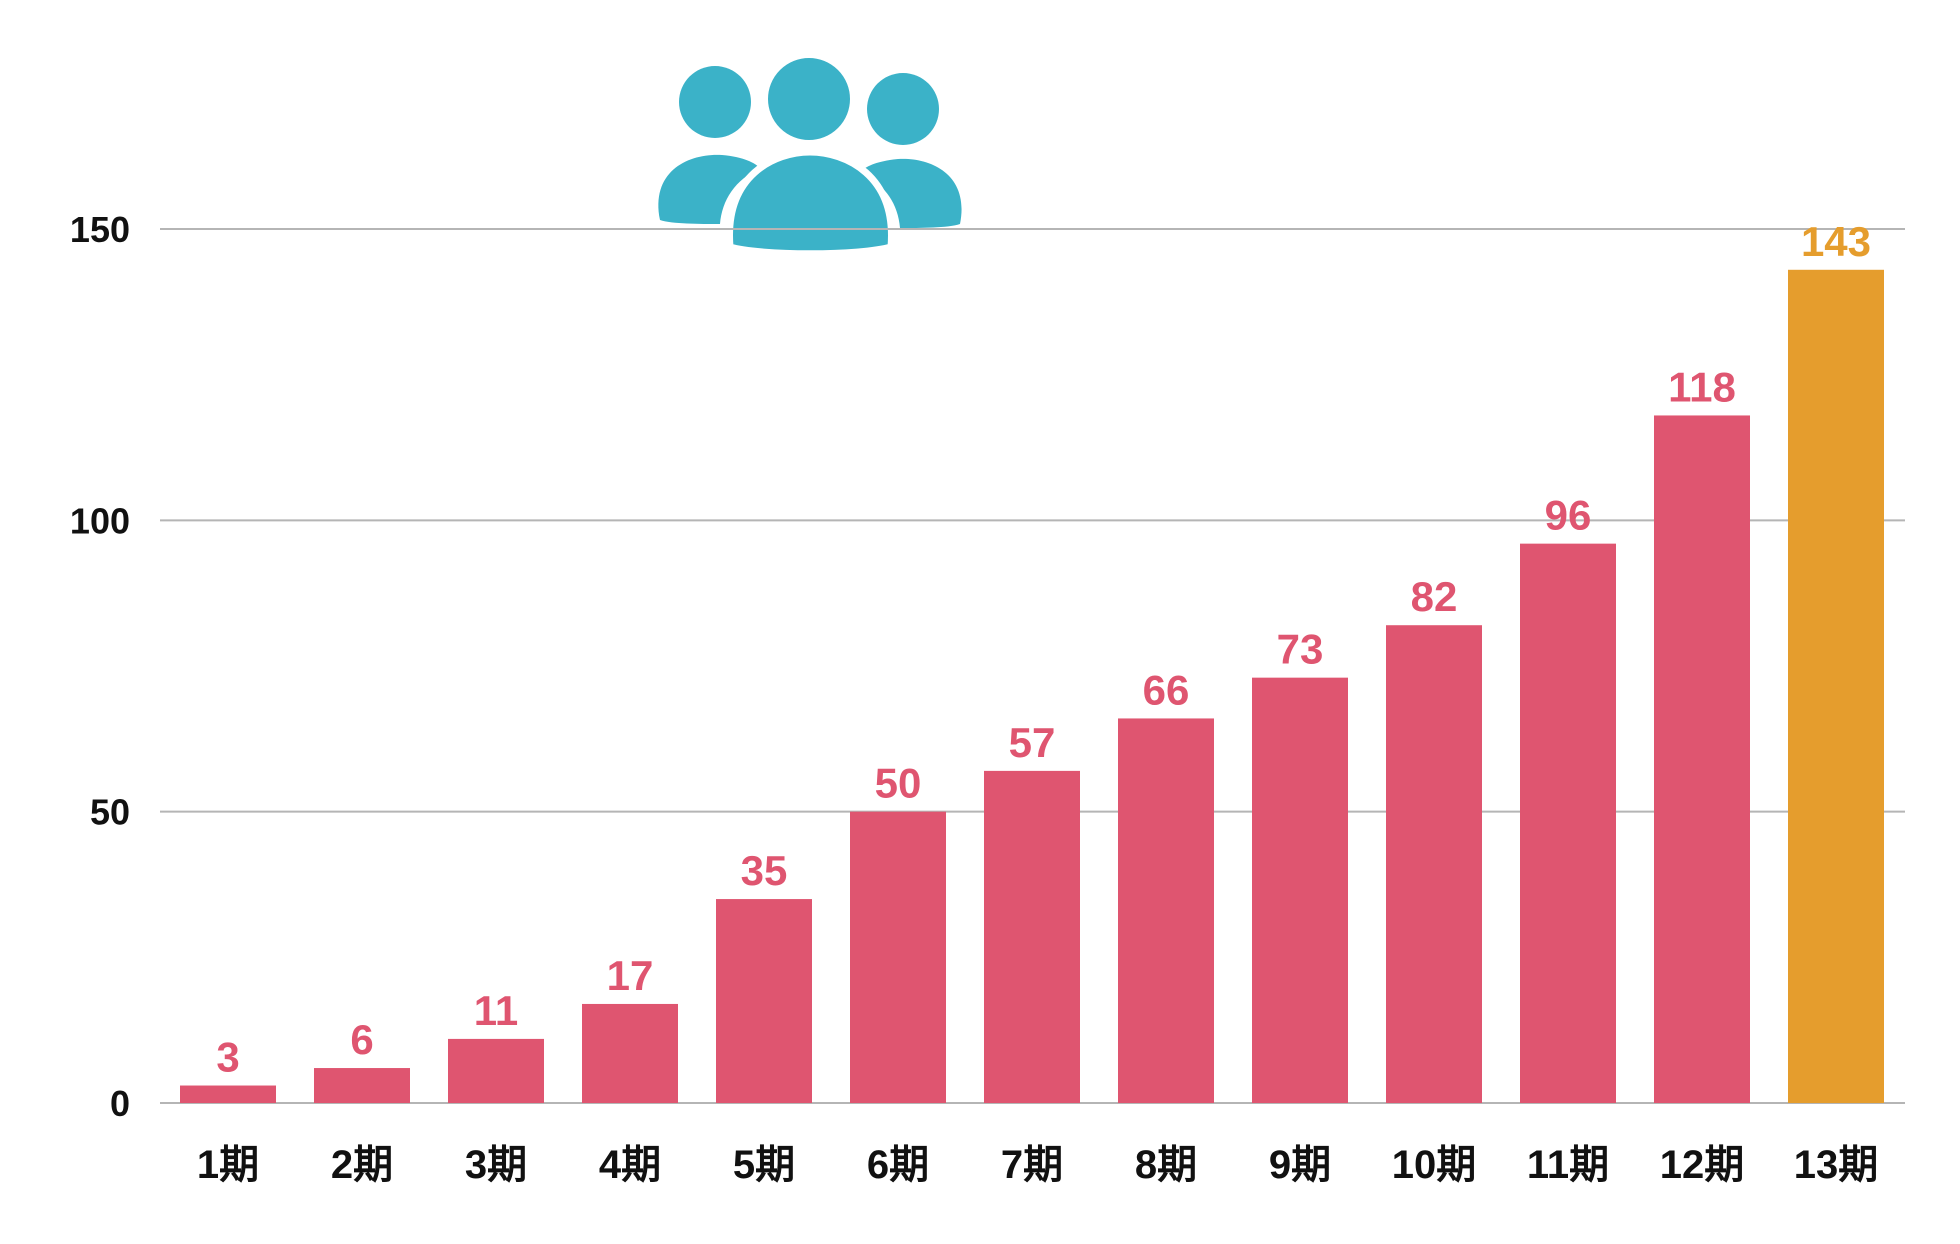 This screenshot has height=1244, width=1960. What do you see at coordinates (1836, 241) in the screenshot?
I see `data-label: 143` at bounding box center [1836, 241].